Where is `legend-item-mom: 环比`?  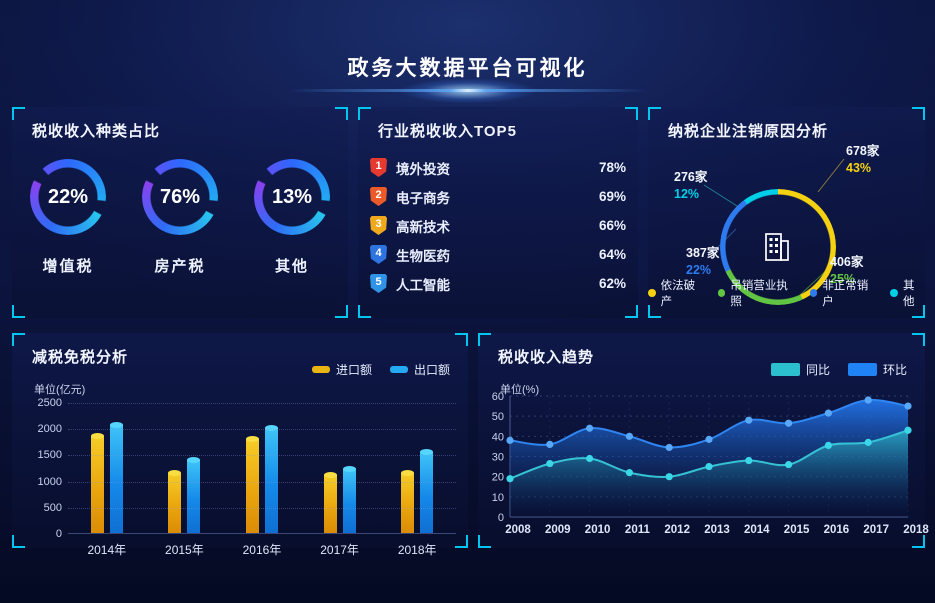 legend-item-mom: 环比 is located at coordinates (877, 369).